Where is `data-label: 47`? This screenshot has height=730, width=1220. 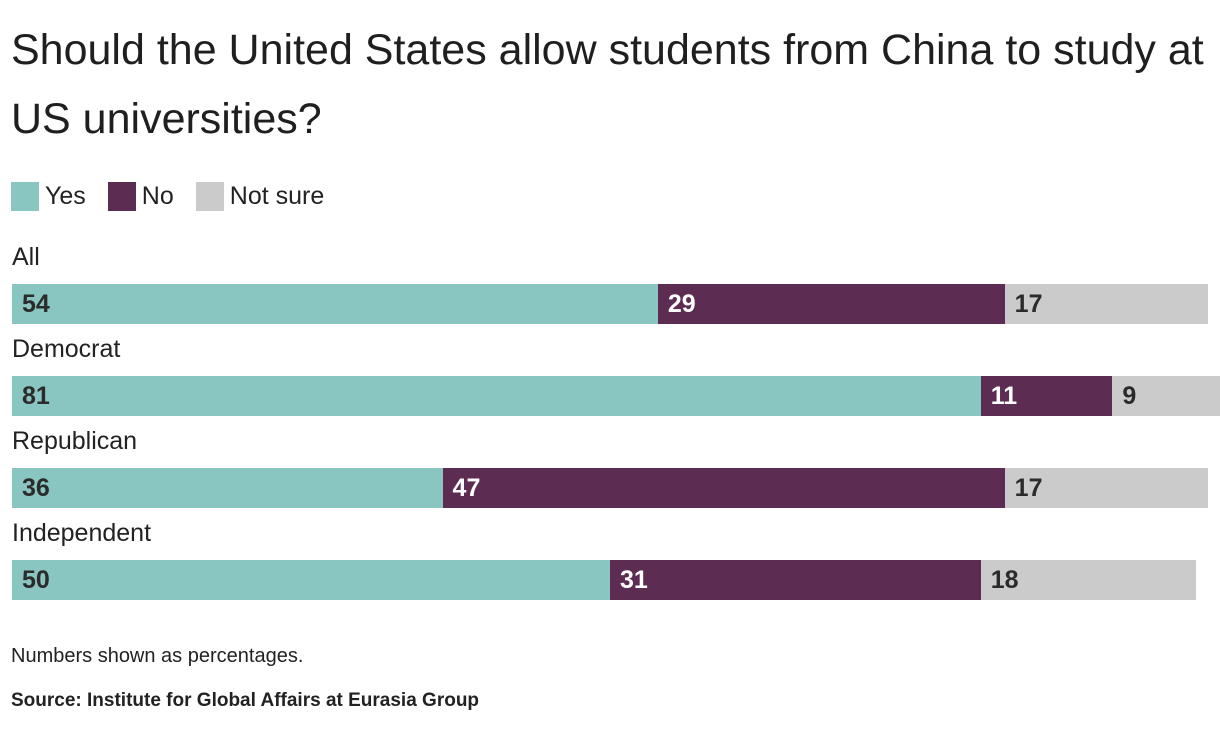
data-label: 47 is located at coordinates (466, 488).